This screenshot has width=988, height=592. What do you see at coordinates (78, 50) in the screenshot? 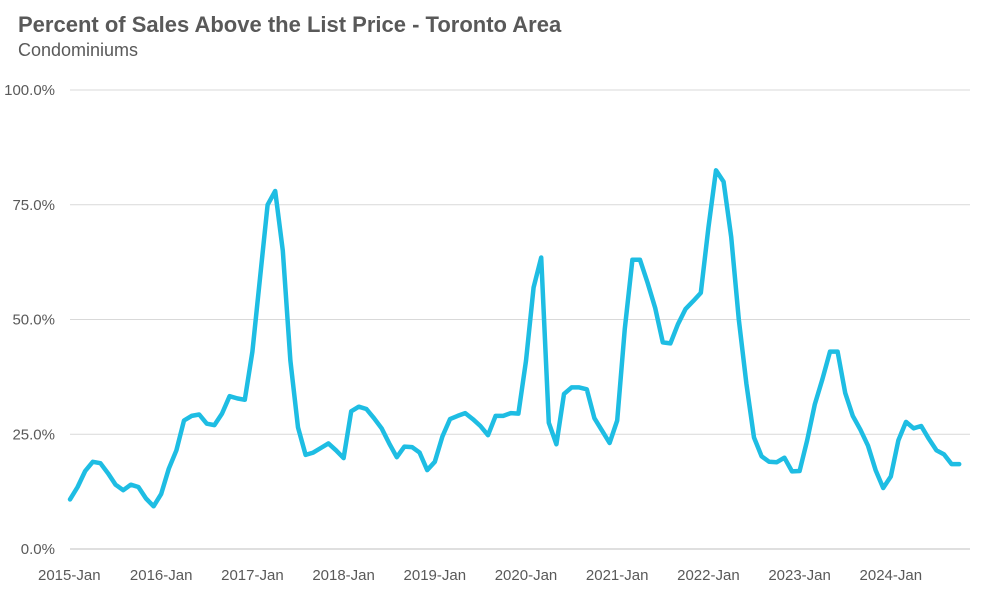
I see `chart-subtitle: Condominiums` at bounding box center [78, 50].